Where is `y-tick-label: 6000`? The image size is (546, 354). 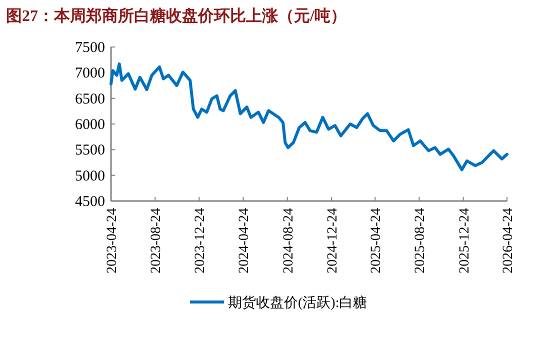 y-tick-label: 6000 is located at coordinates (90, 125).